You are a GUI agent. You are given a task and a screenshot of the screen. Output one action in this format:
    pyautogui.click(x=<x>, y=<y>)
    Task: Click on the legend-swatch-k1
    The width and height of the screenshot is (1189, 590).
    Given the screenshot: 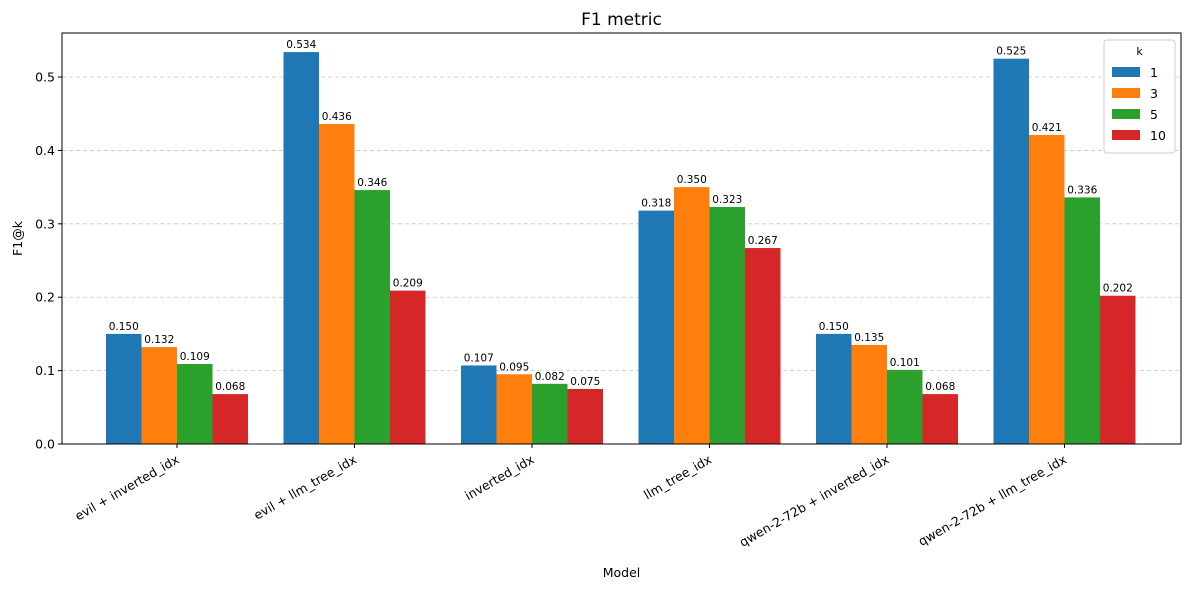 What is the action you would take?
    pyautogui.click(x=1126, y=72)
    